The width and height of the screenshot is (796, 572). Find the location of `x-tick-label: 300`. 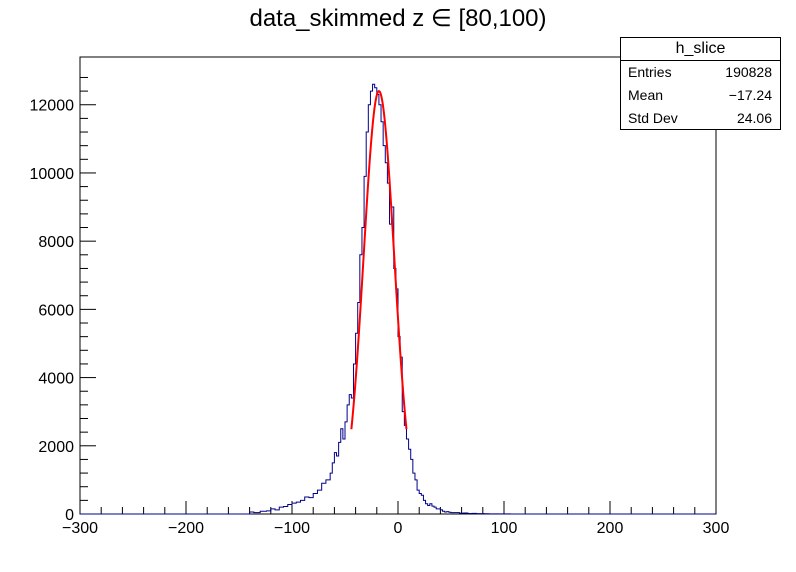

x-tick-label: 300 is located at coordinates (716, 528).